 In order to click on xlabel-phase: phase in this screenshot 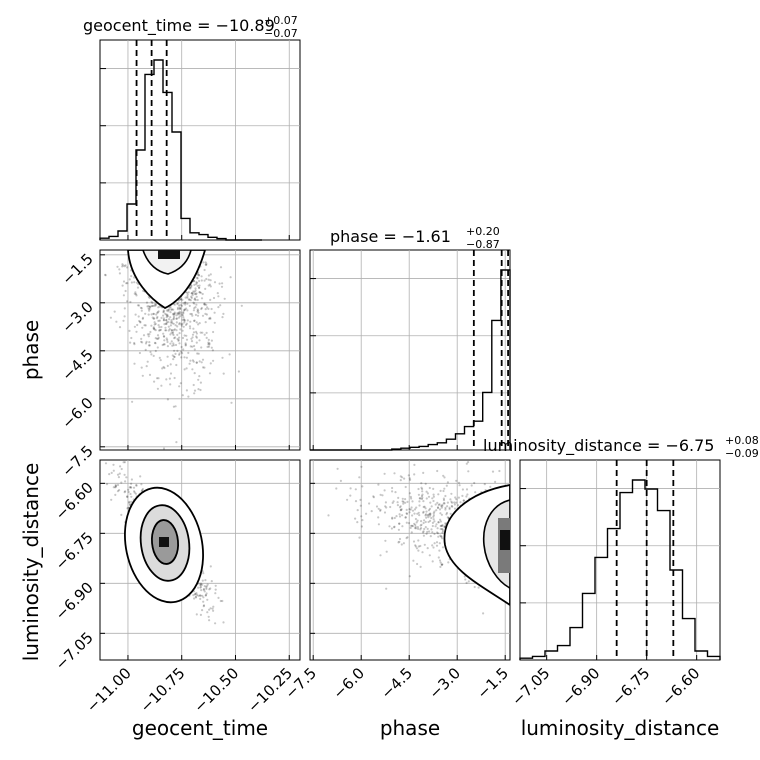, I will do `click(410, 728)`.